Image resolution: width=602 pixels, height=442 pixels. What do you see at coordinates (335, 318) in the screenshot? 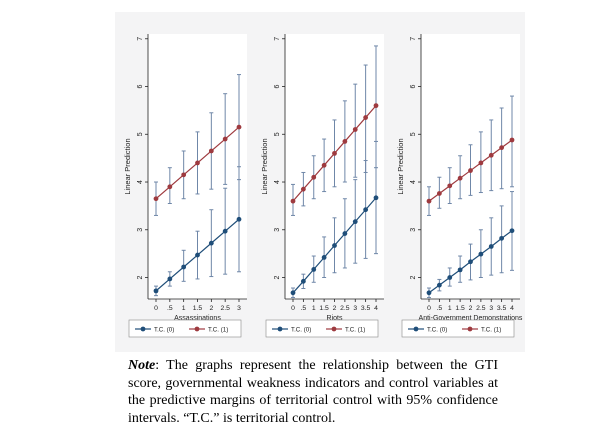
I see `x-axis-title: Riots` at bounding box center [335, 318].